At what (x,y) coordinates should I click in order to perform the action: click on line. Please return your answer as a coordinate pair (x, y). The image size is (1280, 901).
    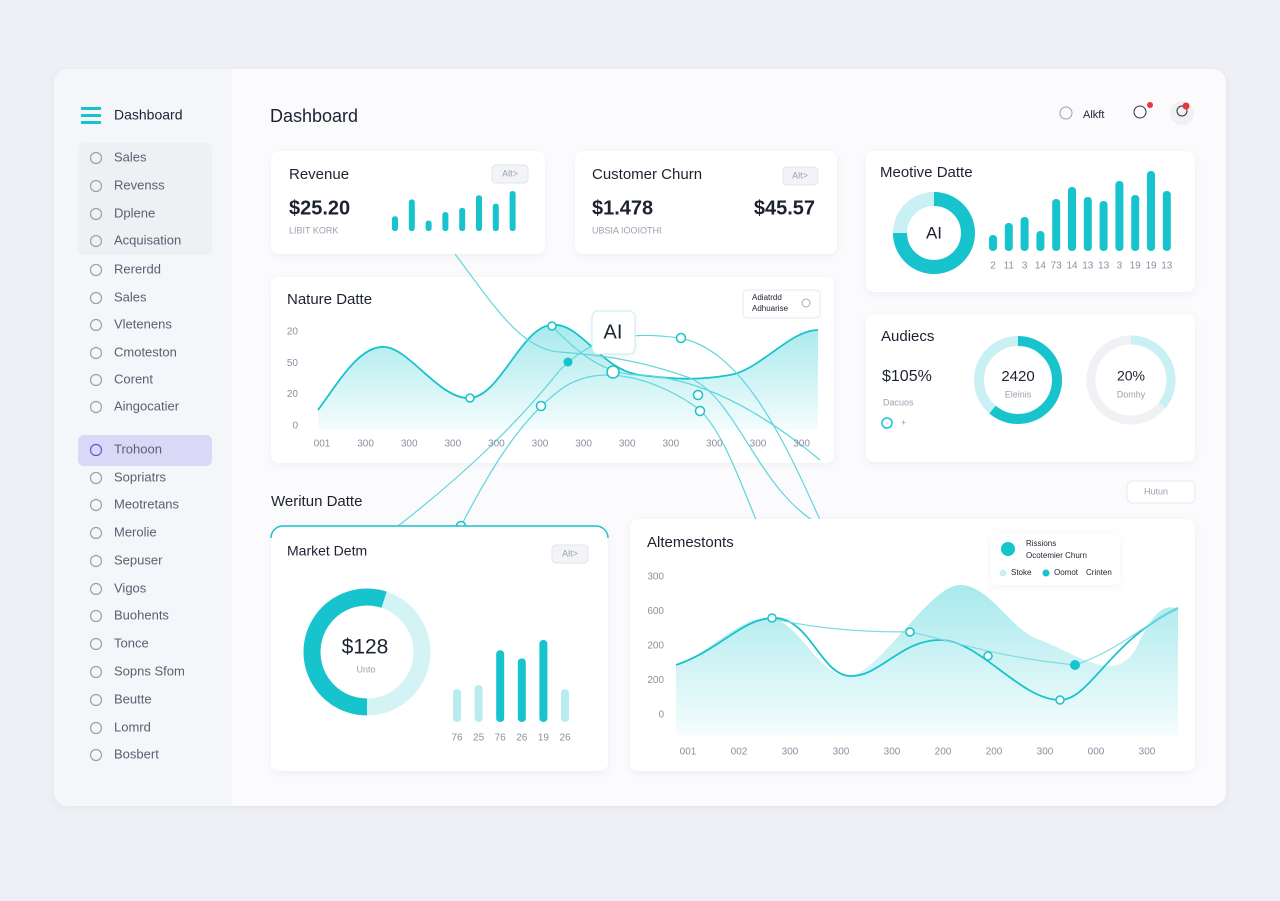
    Looking at the image, I should click on (974, 636).